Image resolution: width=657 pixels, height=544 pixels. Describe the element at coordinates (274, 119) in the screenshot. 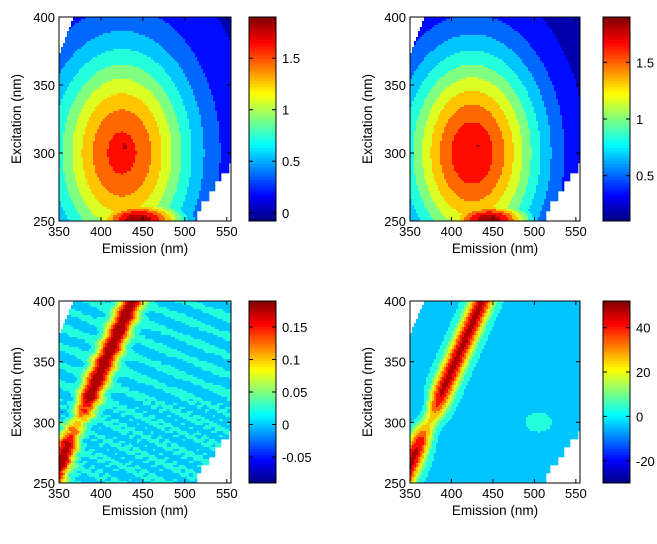

I see `colorbar: 0 0.5 1 1.5` at that location.